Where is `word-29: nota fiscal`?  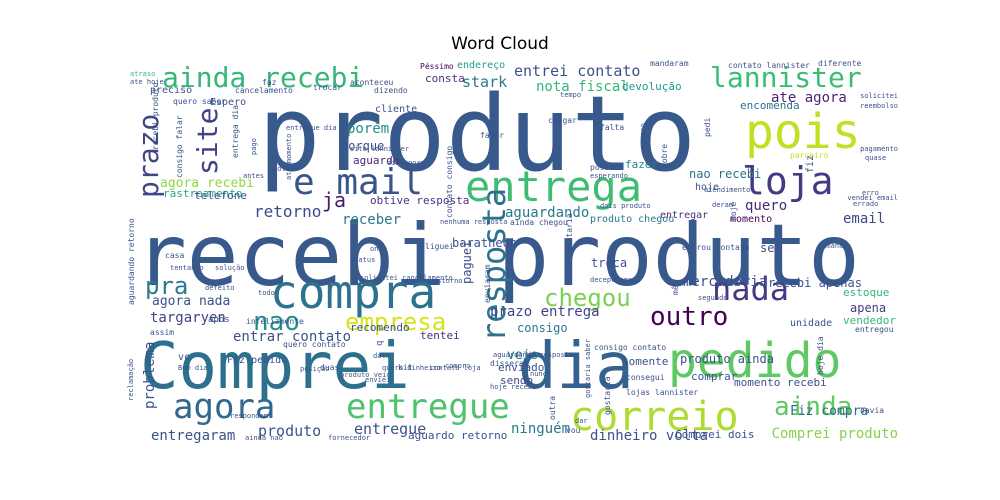
word-29: nota fiscal is located at coordinates (582, 87).